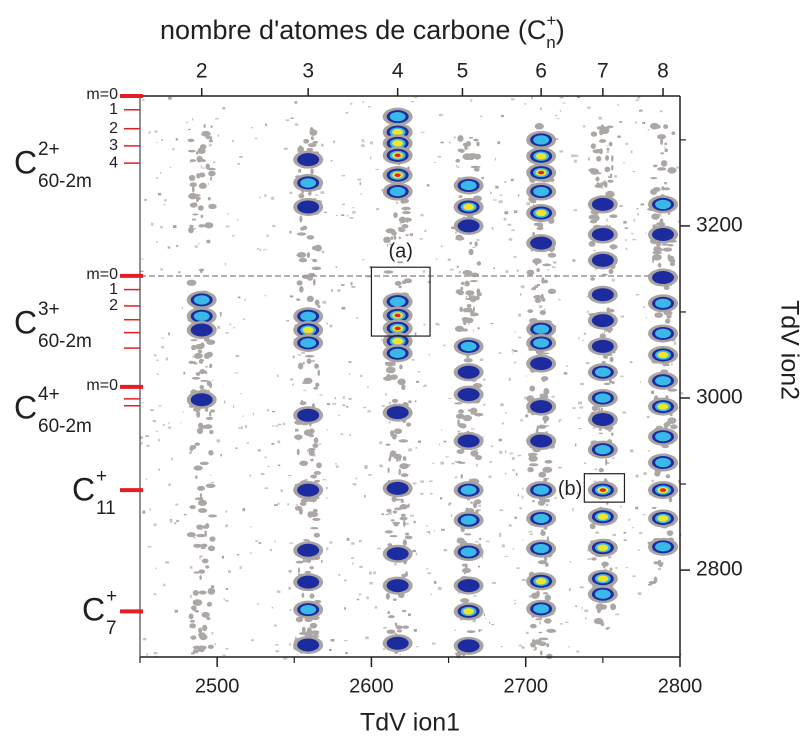 The width and height of the screenshot is (809, 752). What do you see at coordinates (102, 94) in the screenshot?
I see `marker-label: m=0` at bounding box center [102, 94].